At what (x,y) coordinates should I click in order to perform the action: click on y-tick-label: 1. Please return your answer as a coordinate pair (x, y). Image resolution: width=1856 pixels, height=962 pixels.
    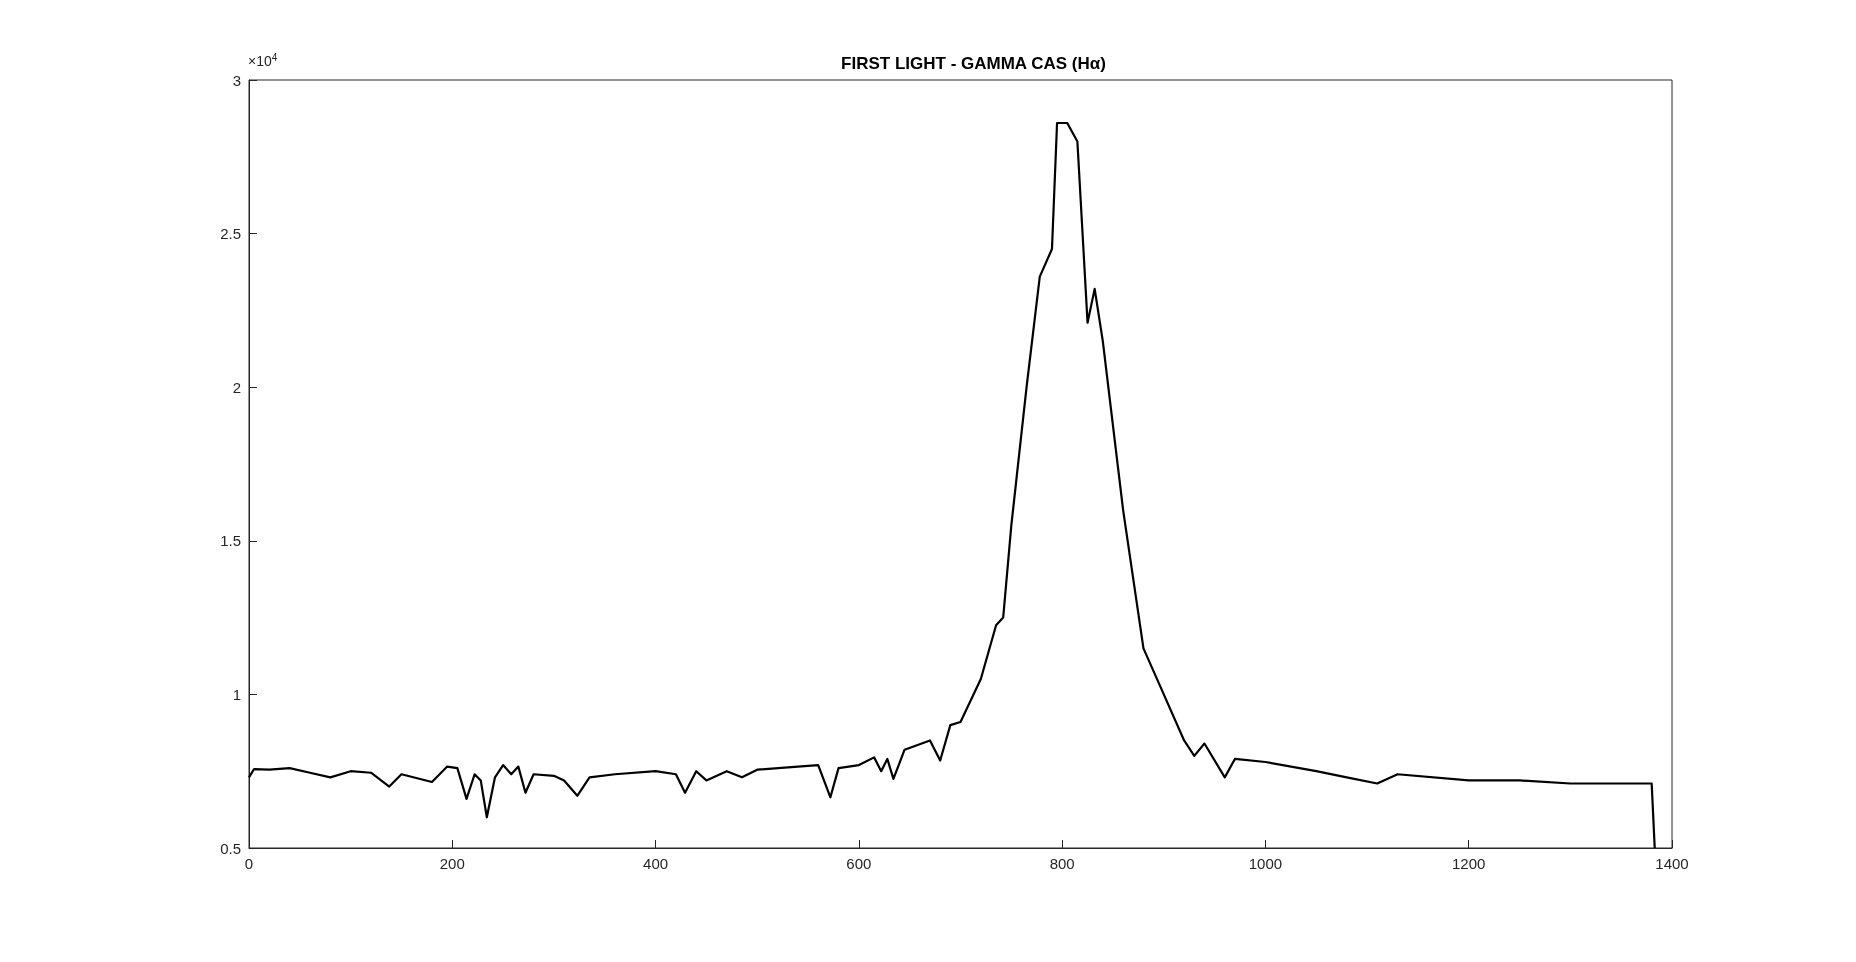
    Looking at the image, I should click on (236, 694).